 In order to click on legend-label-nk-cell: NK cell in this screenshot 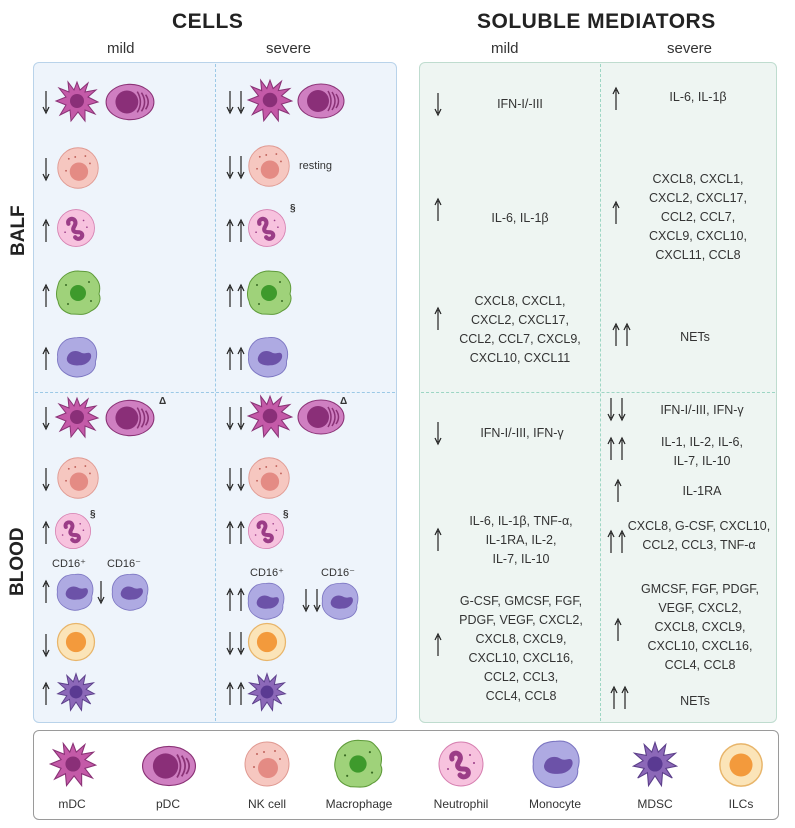, I will do `click(267, 804)`.